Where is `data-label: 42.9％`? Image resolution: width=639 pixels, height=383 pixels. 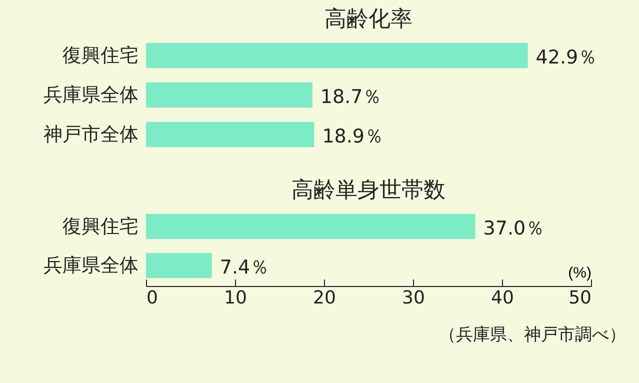
data-label: 42.9％ is located at coordinates (567, 57).